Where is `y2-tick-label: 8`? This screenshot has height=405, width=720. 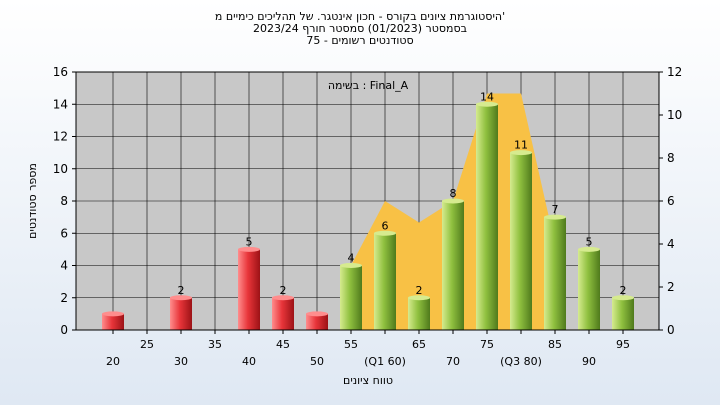 y2-tick-label: 8 is located at coordinates (671, 158).